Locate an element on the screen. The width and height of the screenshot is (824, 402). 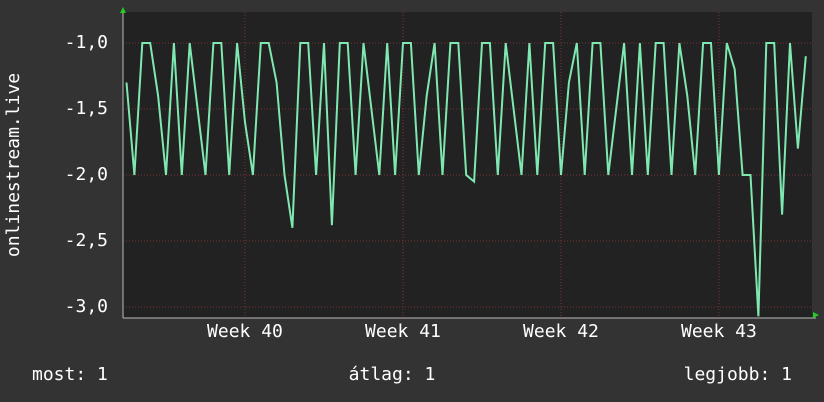
summary-average: átlag: 1 is located at coordinates (392, 374).